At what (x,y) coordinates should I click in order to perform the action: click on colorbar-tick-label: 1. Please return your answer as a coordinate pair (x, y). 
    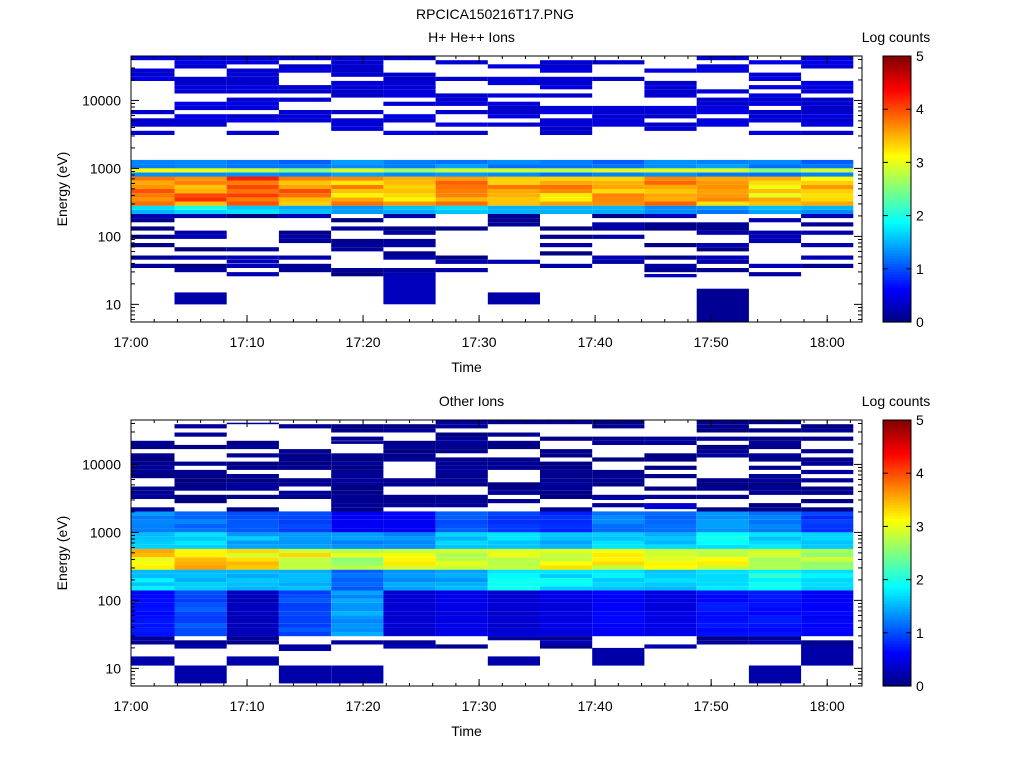
    Looking at the image, I should click on (920, 633).